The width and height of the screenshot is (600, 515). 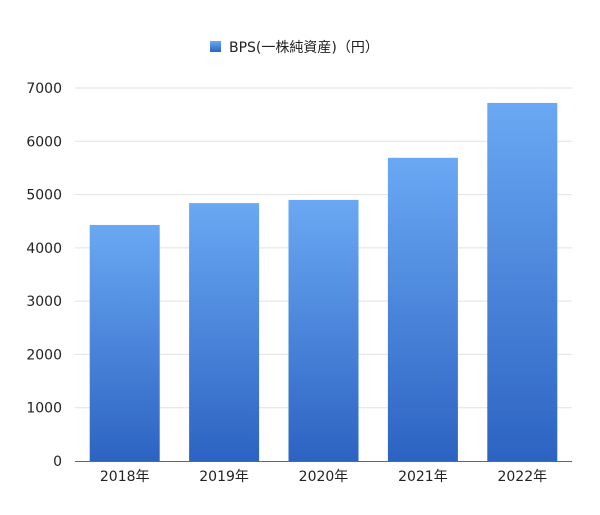 I want to click on legend-label: BPS(一株純資産)（円）, so click(x=304, y=48).